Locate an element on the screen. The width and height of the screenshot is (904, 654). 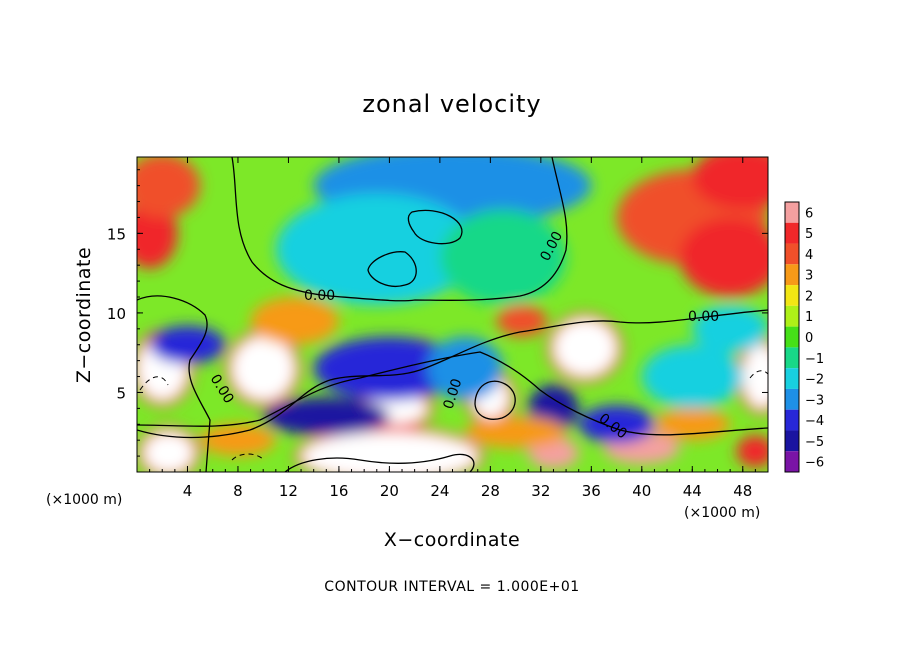
y-tick-label: 15 is located at coordinates (116, 234).